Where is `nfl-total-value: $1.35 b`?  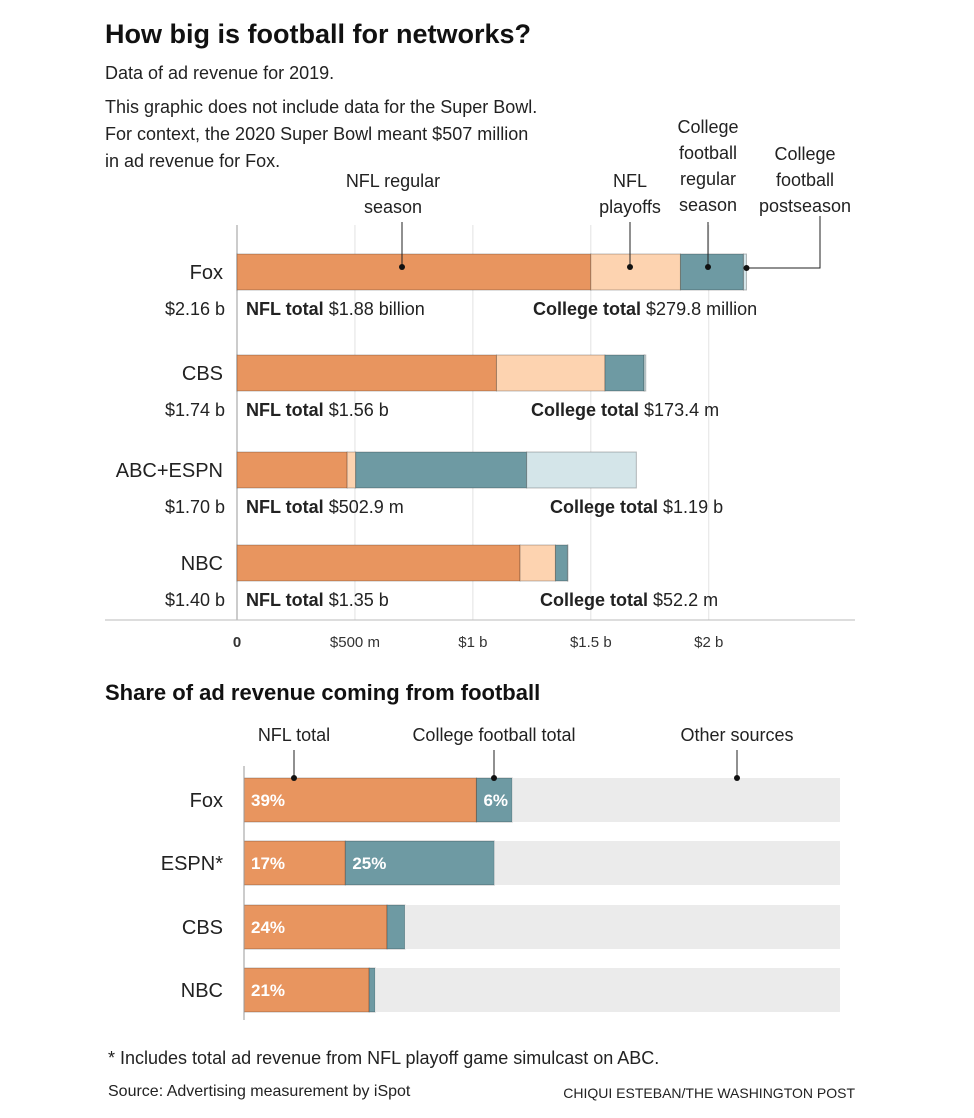
nfl-total-value: $1.35 b is located at coordinates (358, 600).